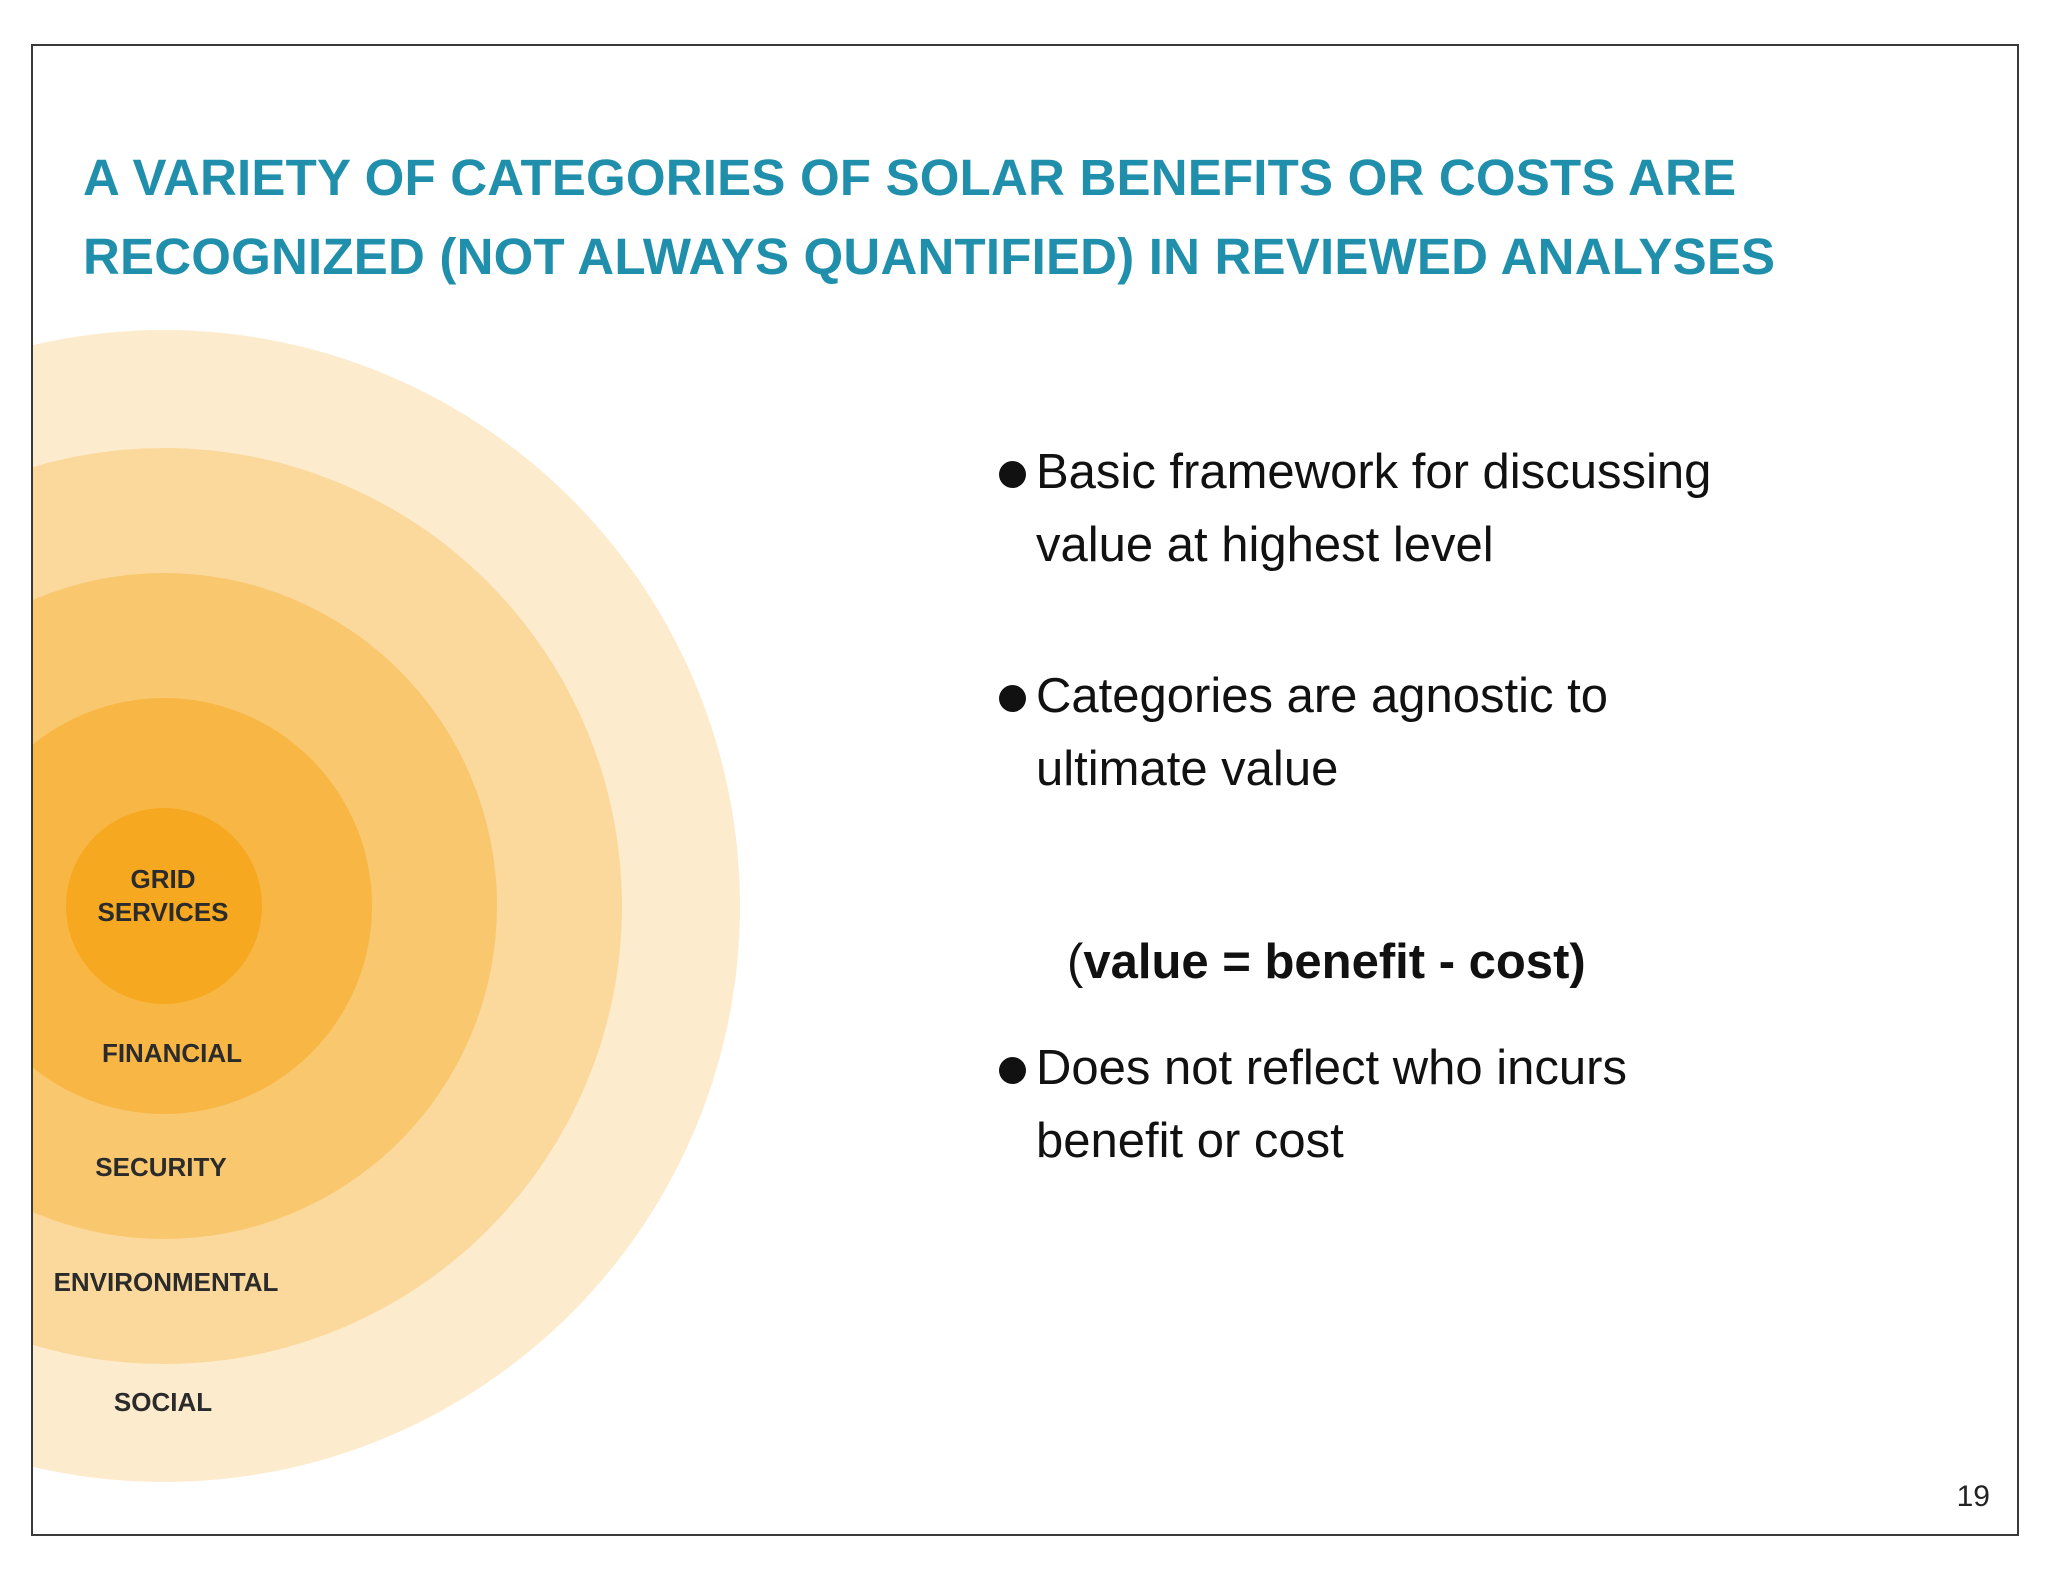  I want to click on bullet-line: ultimate value, so click(1187, 769).